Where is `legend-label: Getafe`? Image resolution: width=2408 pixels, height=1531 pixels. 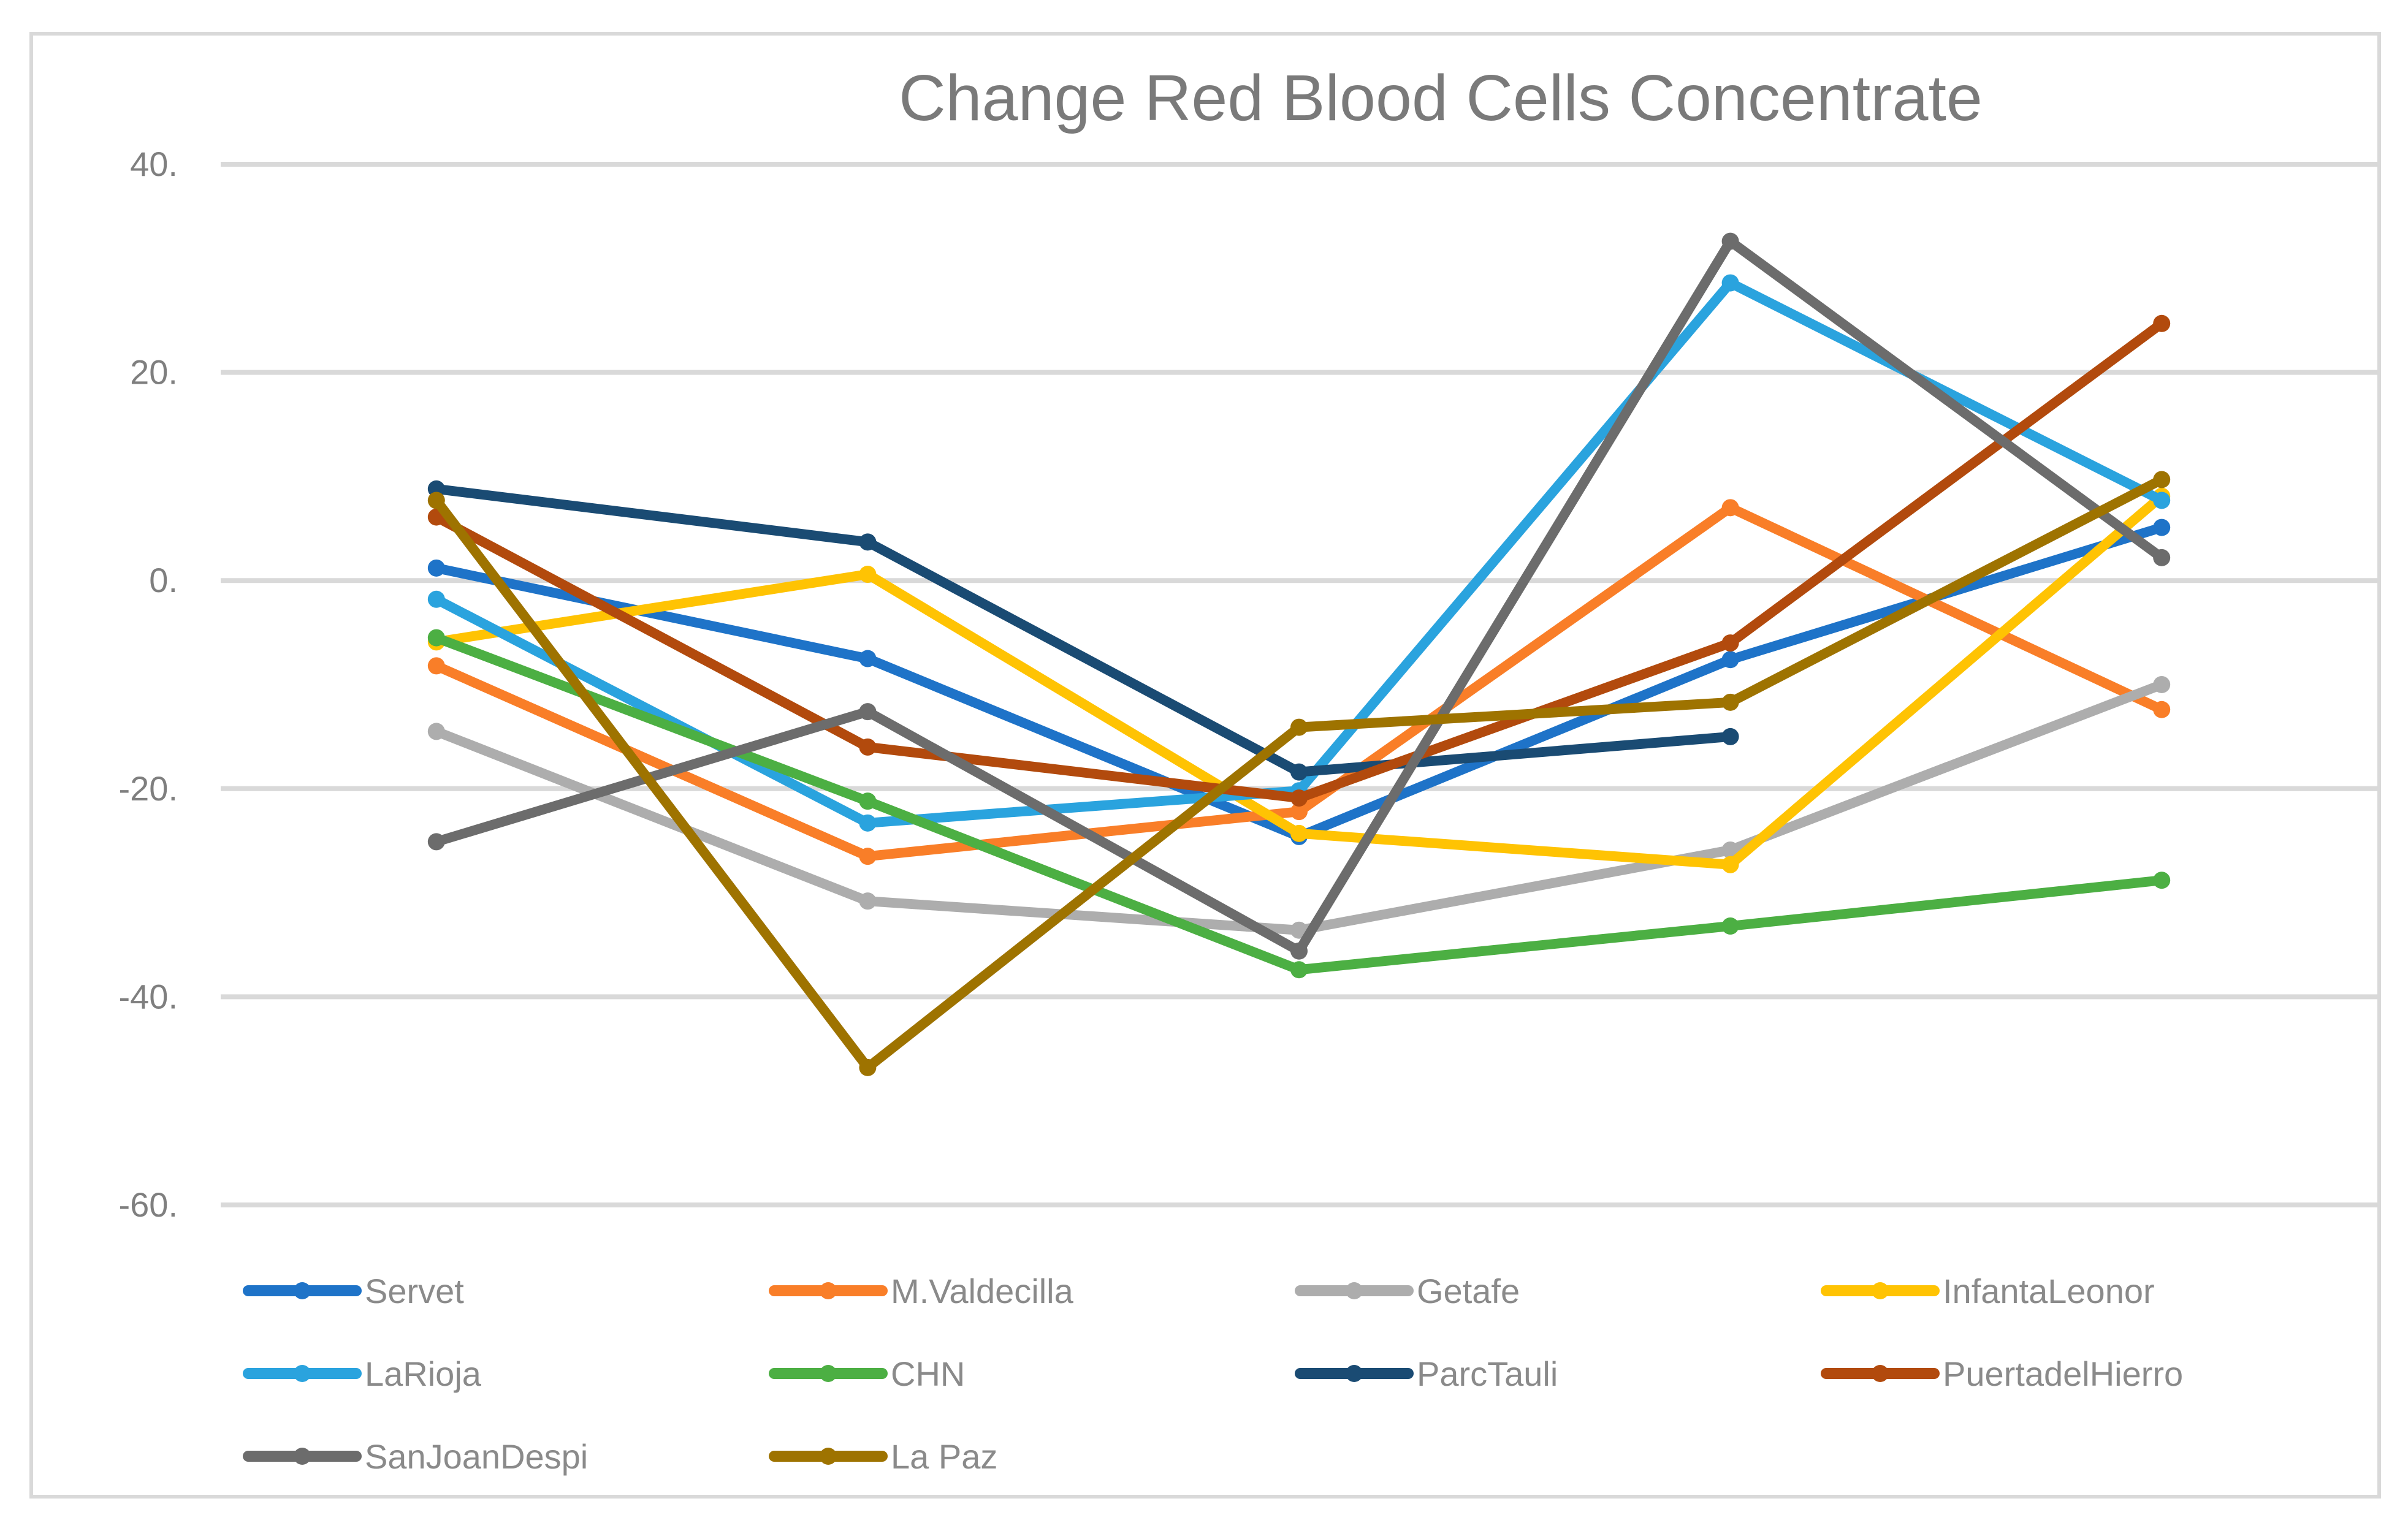
legend-label: Getafe is located at coordinates (1468, 1291).